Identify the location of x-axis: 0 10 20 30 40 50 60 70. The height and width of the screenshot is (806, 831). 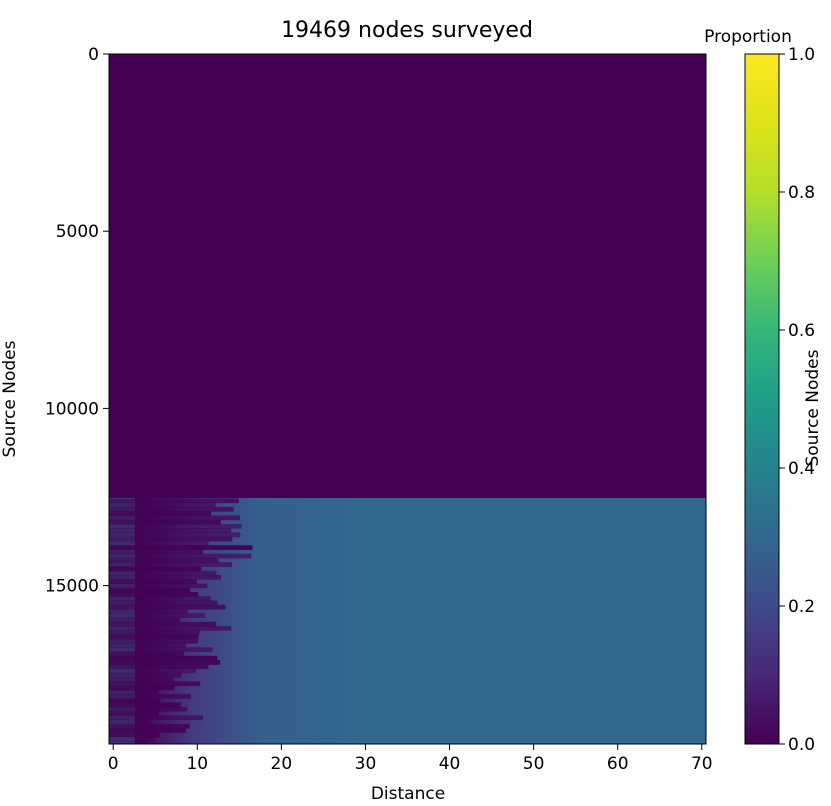
(410, 759).